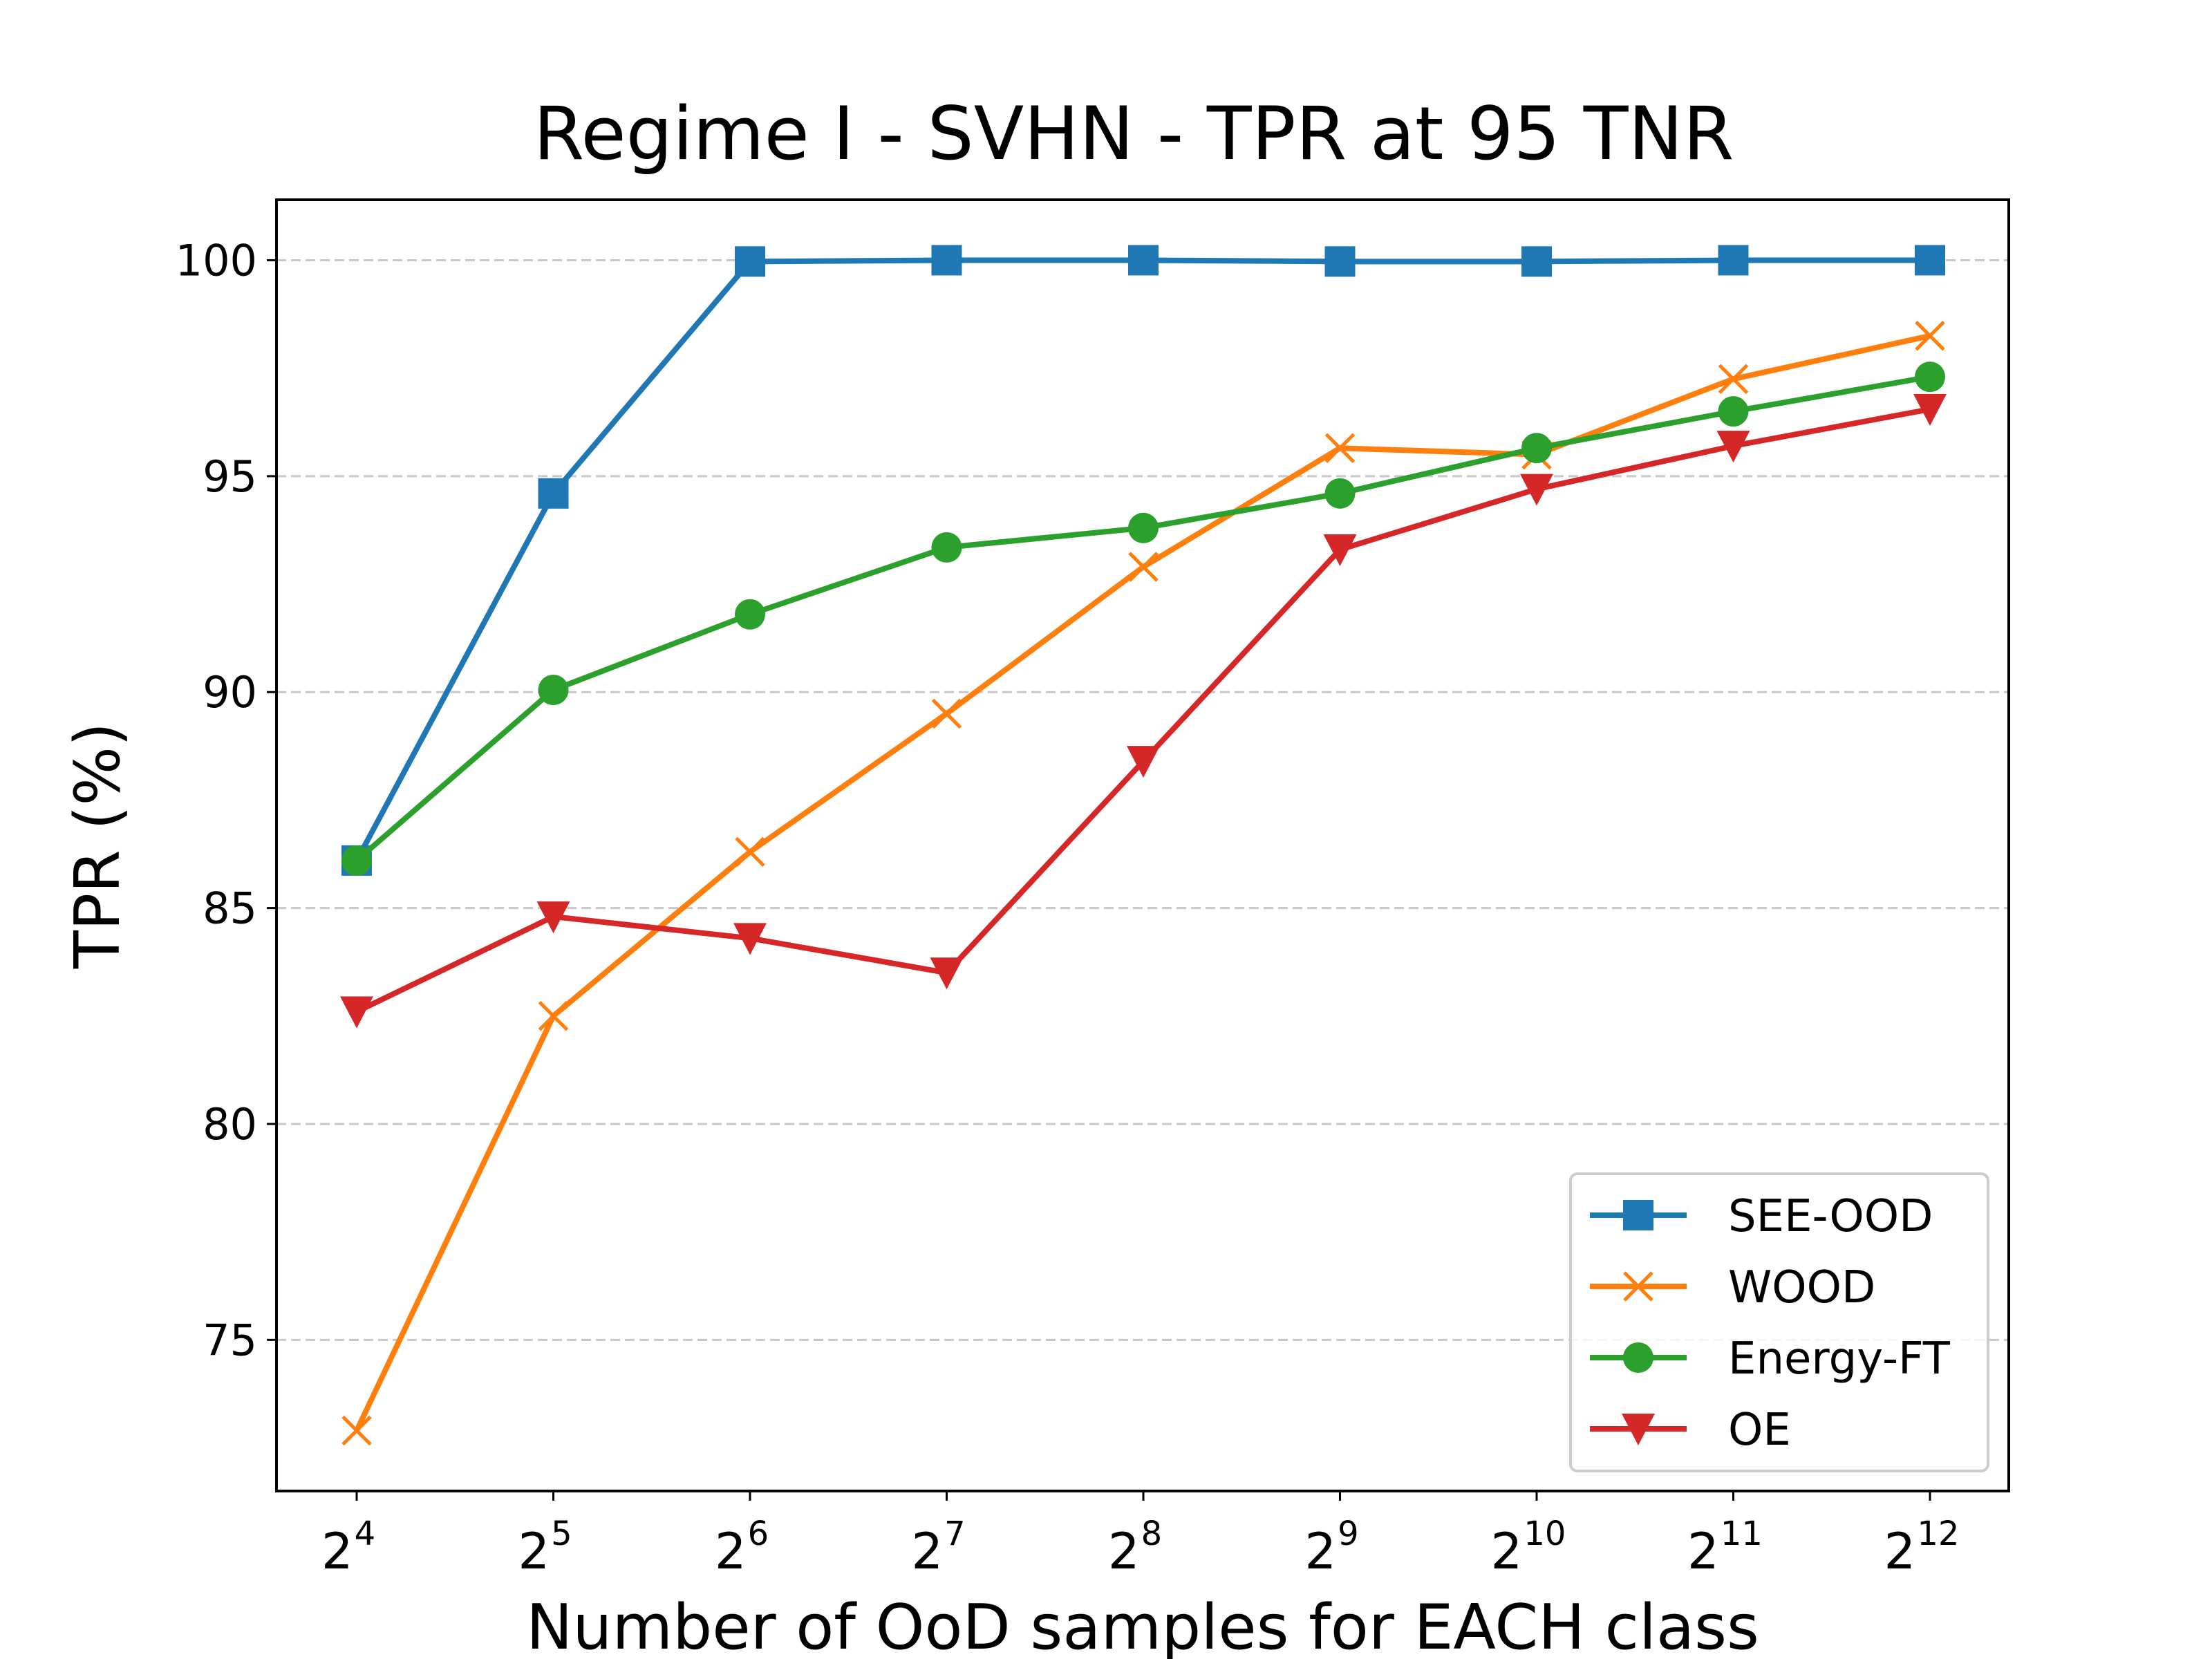  What do you see at coordinates (230, 1124) in the screenshot?
I see `y-tick-label: 80` at bounding box center [230, 1124].